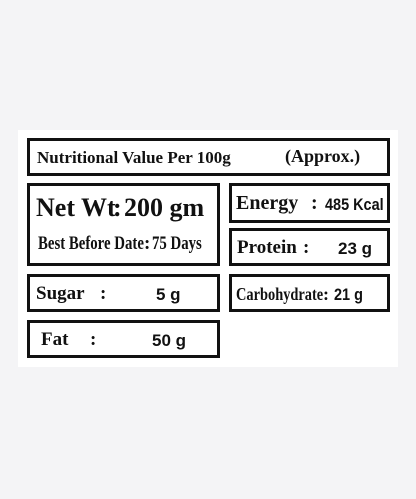  Describe the element at coordinates (348, 294) in the screenshot. I see `carbohydrate-value: 21 g` at that location.